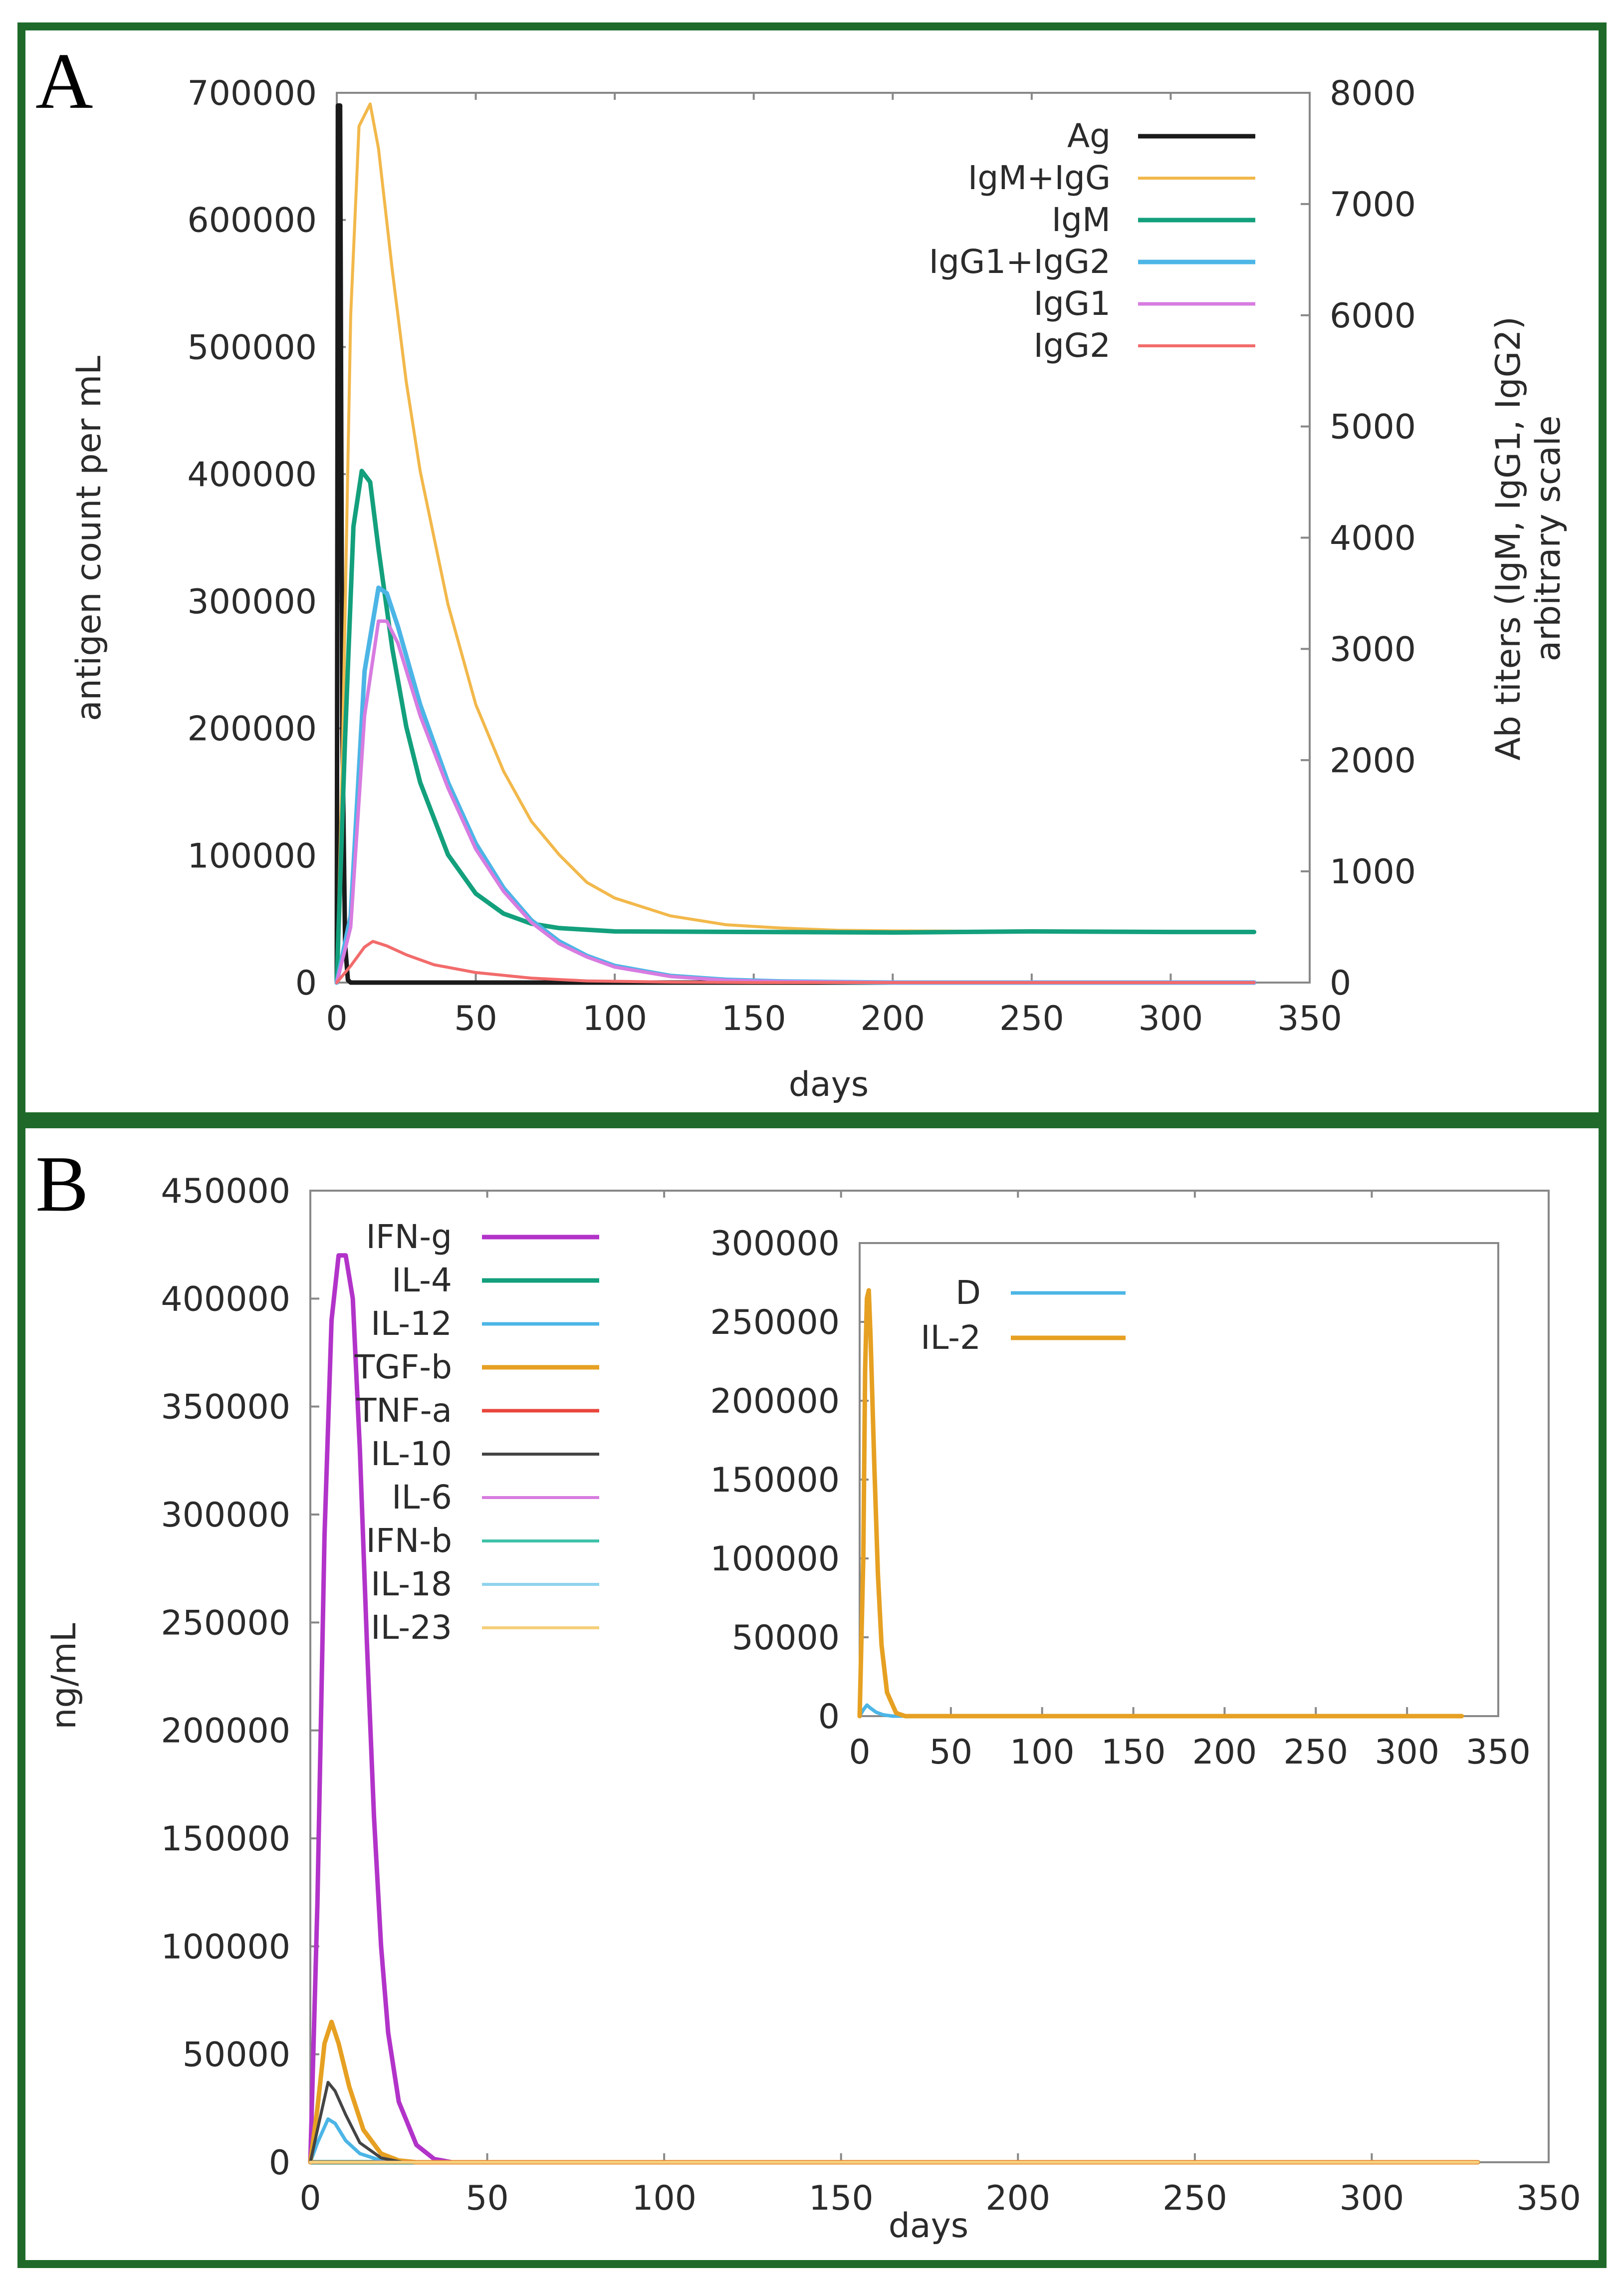 Image resolution: width=1624 pixels, height=2286 pixels. What do you see at coordinates (775, 1322) in the screenshot?
I see `y-inset-tick-label: 250000` at bounding box center [775, 1322].